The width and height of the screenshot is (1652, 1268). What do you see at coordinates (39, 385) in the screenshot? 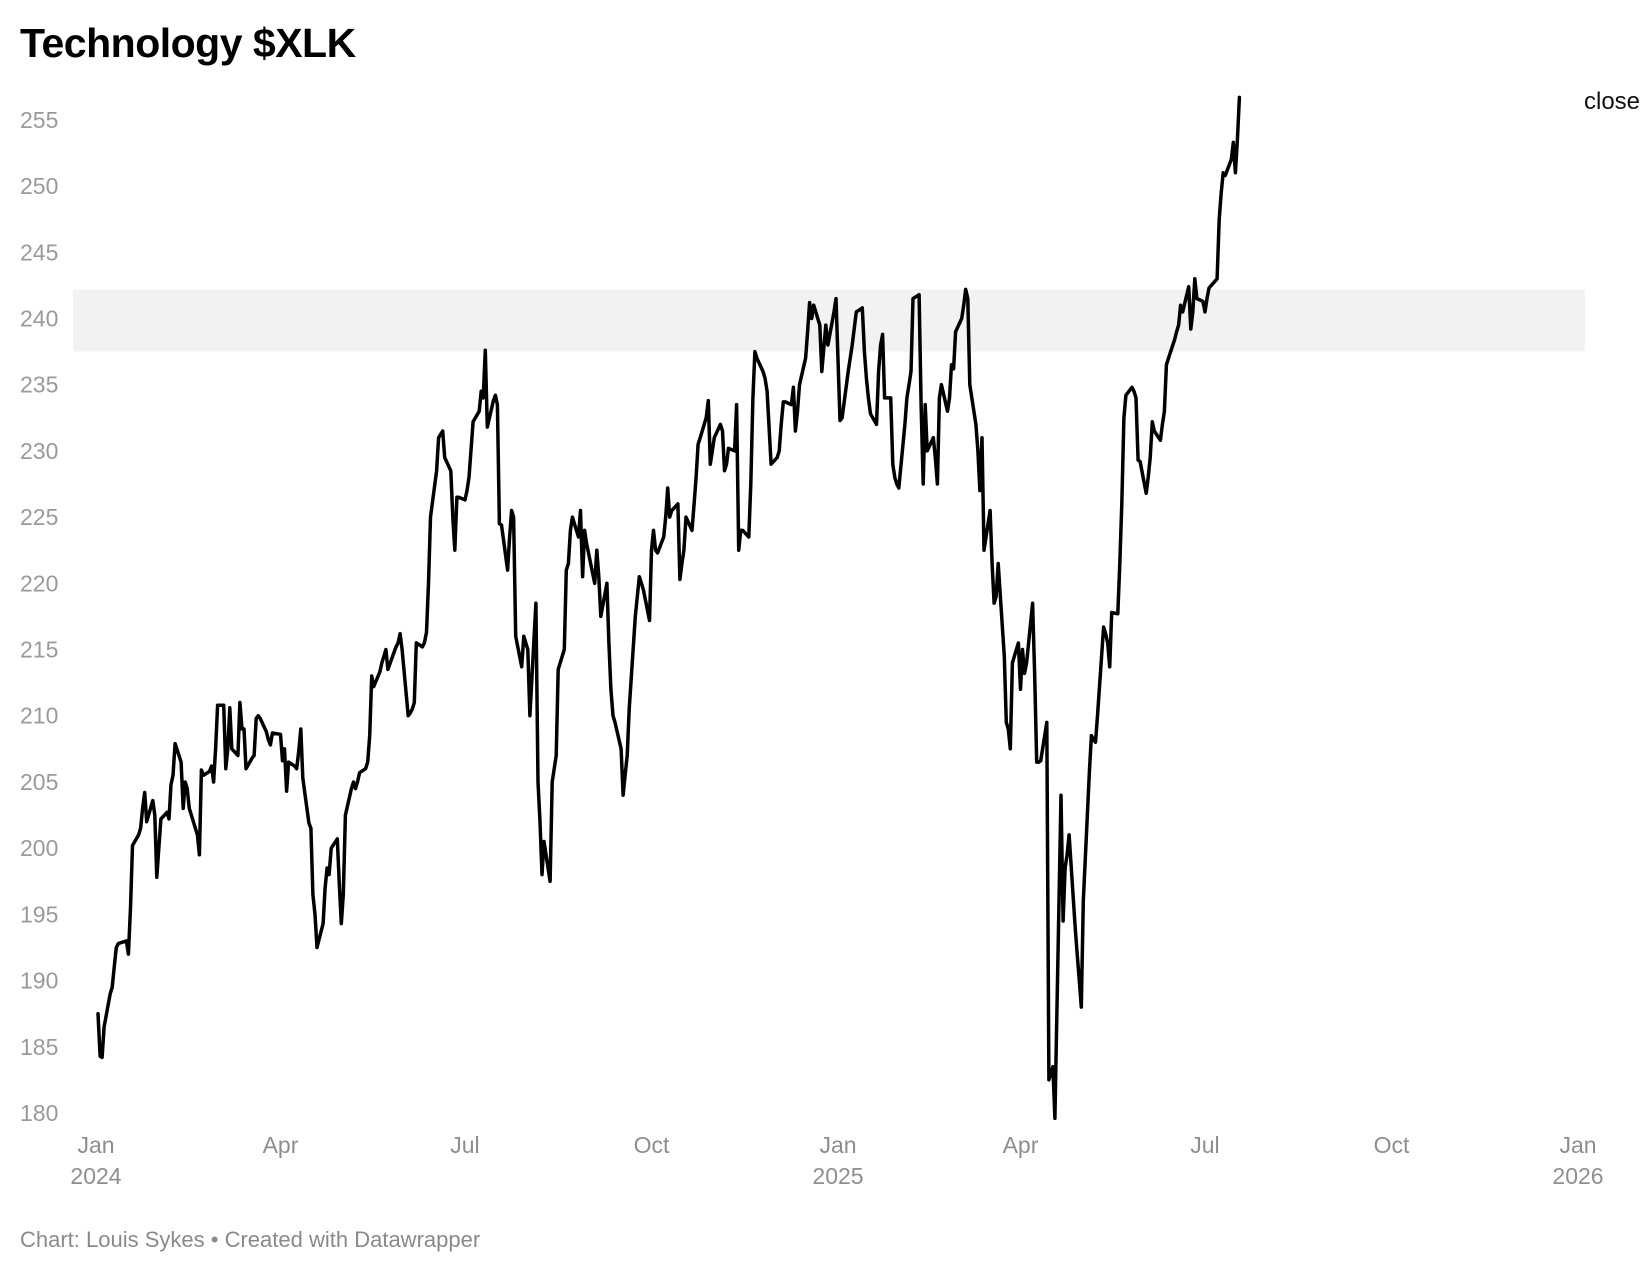
I see `y-tick-label: 235` at bounding box center [39, 385].